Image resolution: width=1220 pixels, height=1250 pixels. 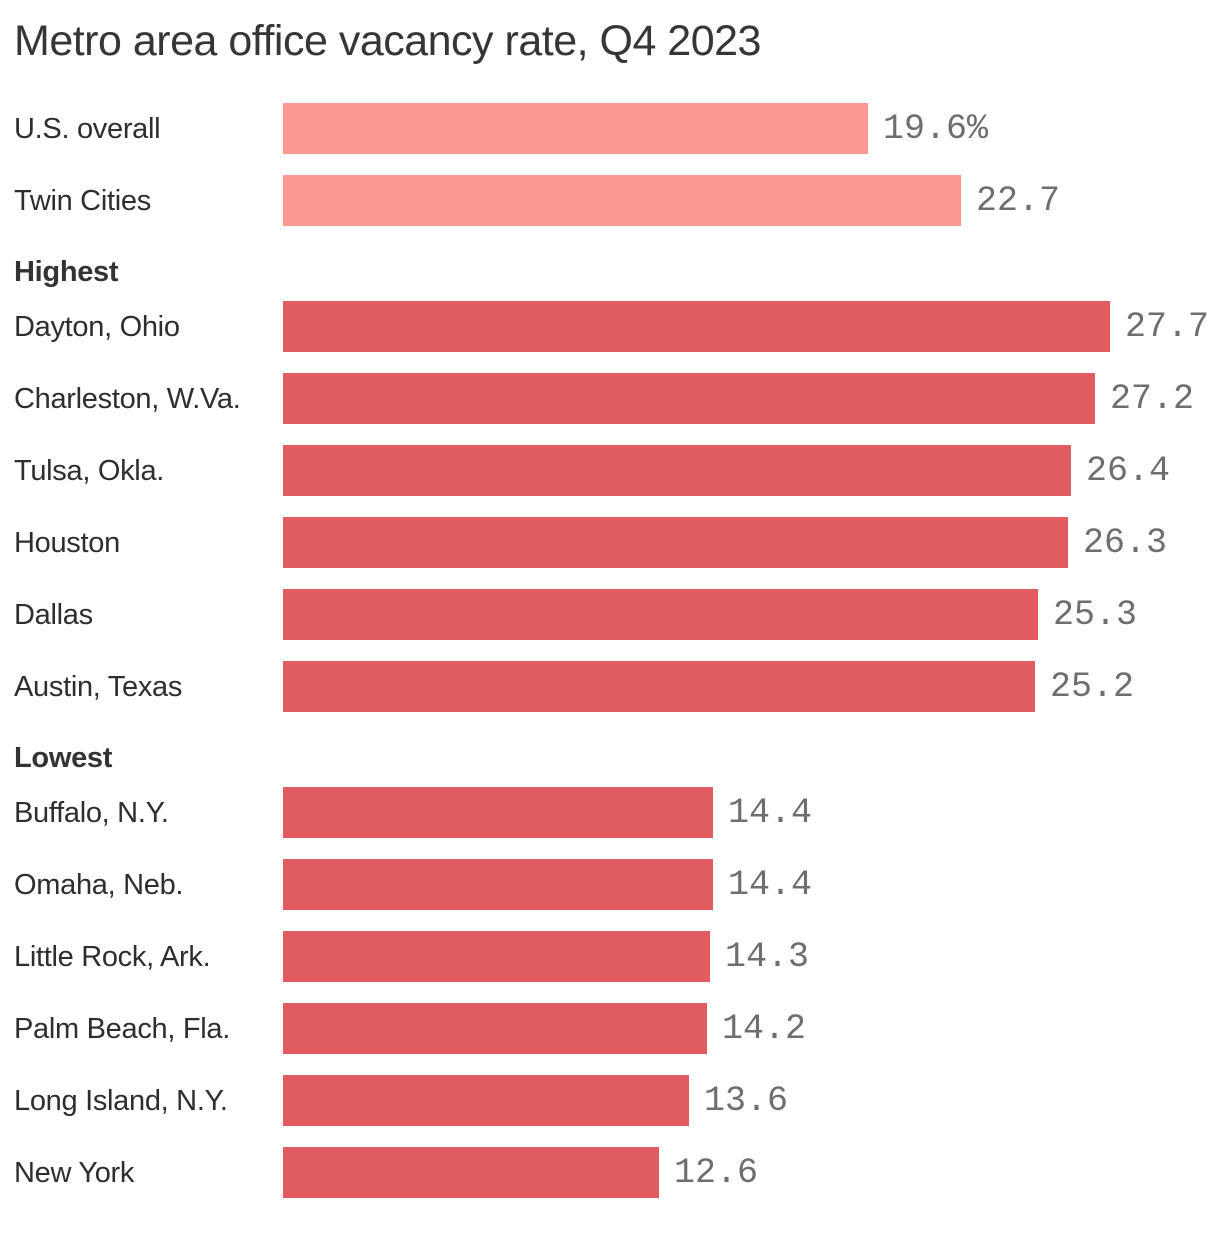 I want to click on bar-row: Palm Beach, Fla. 14.2, so click(x=610, y=1028).